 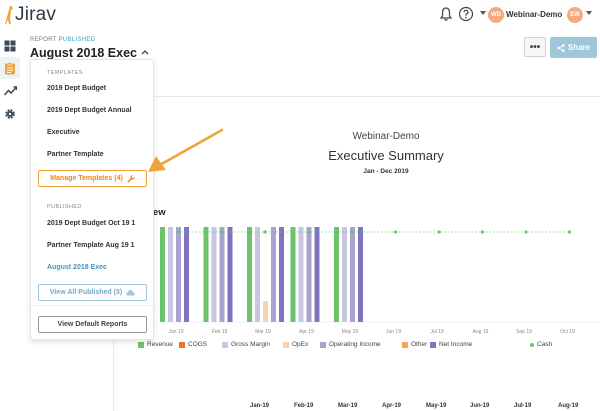 I want to click on x-tick-label: Jul 19, so click(x=437, y=331).